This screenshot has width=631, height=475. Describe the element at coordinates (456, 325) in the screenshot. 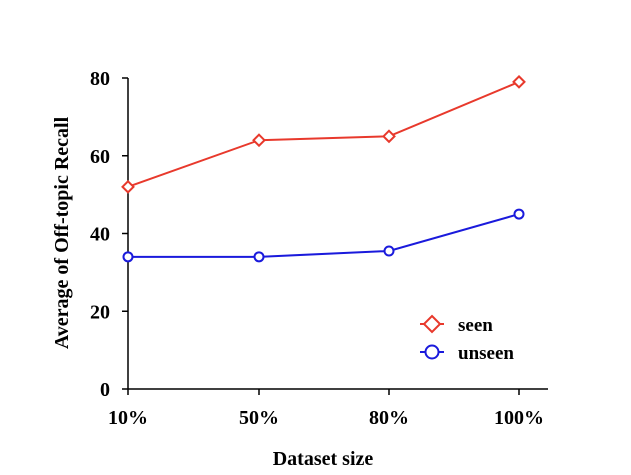

I see `legend-item-seen: seen` at that location.